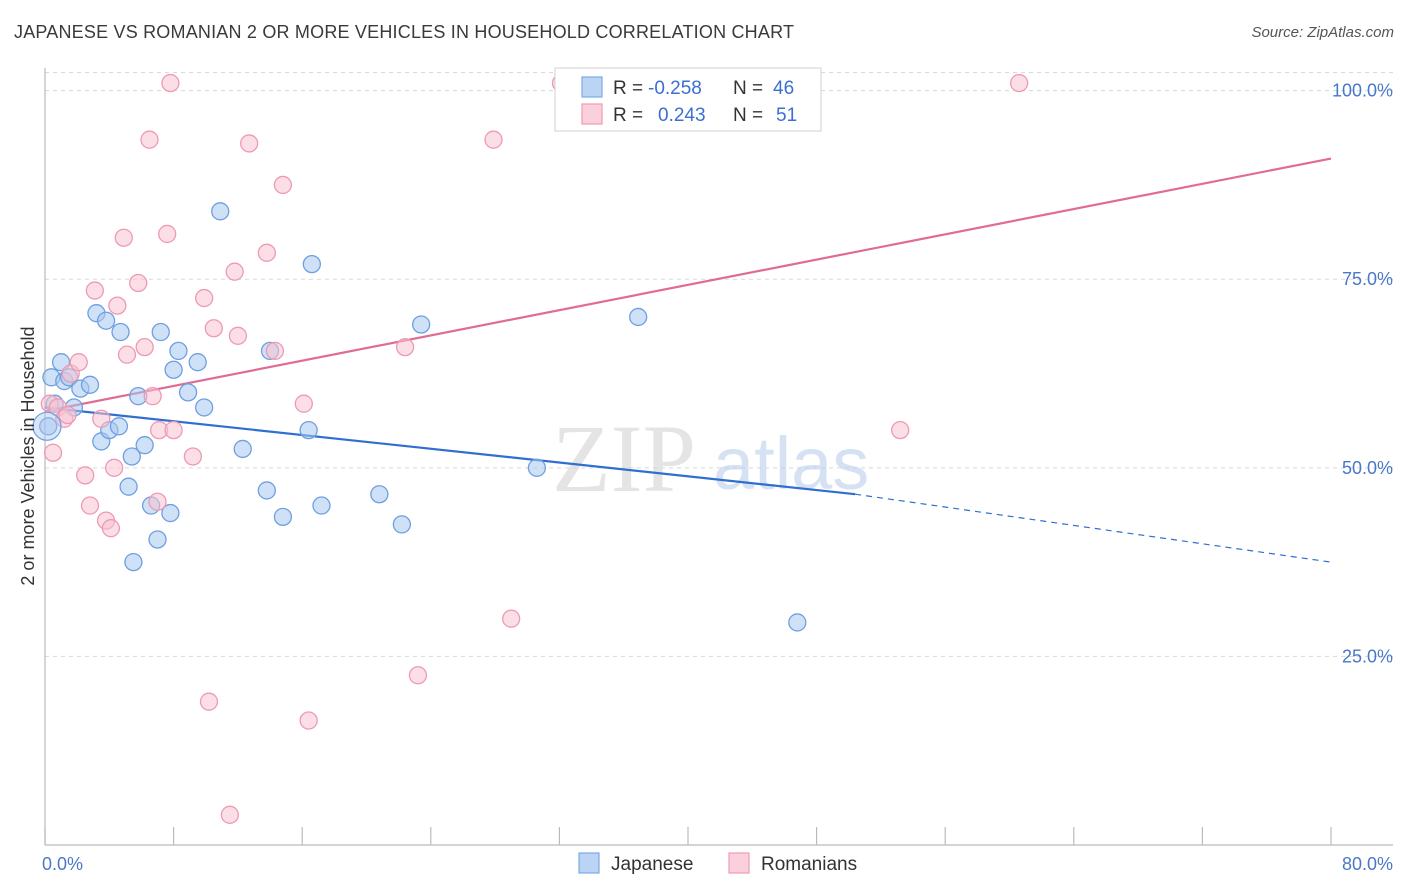 This screenshot has height=892, width=1406. What do you see at coordinates (1367, 279) in the screenshot?
I see `y-tick-label-75: 75.0%` at bounding box center [1367, 279].